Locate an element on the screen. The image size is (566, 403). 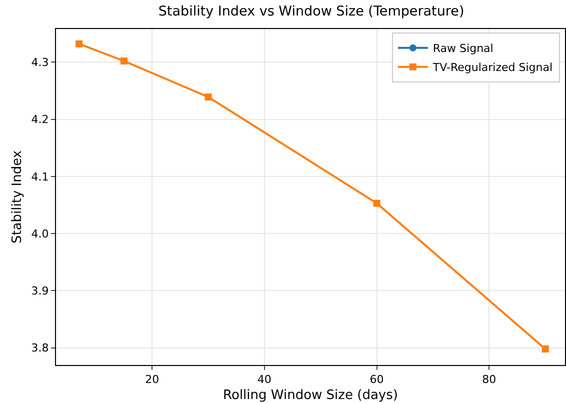
x-tick-label: 60 is located at coordinates (377, 379).